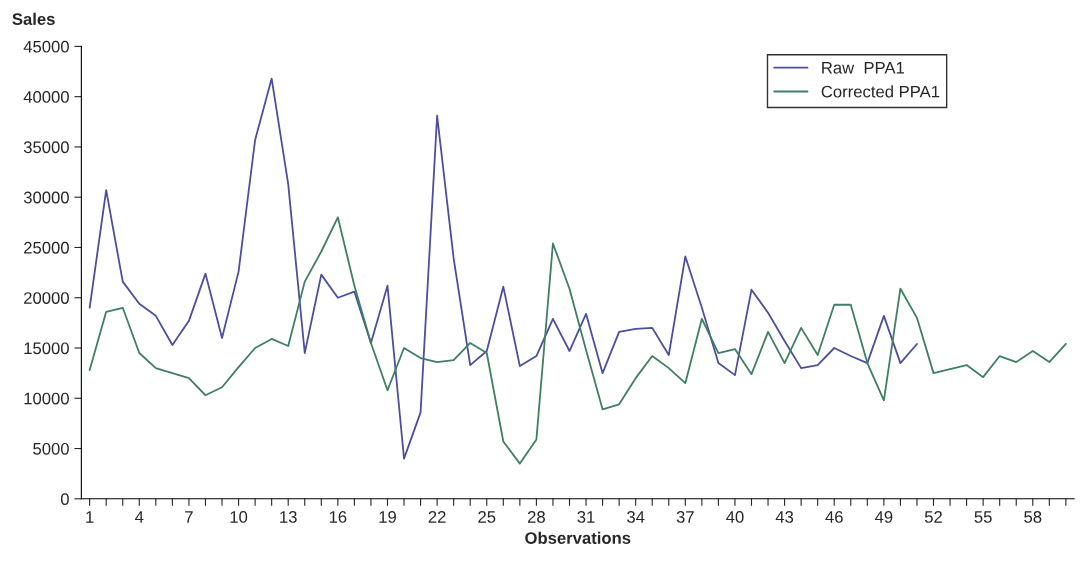 This screenshot has height=580, width=1085. I want to click on x-axis-title: Observations, so click(578, 537).